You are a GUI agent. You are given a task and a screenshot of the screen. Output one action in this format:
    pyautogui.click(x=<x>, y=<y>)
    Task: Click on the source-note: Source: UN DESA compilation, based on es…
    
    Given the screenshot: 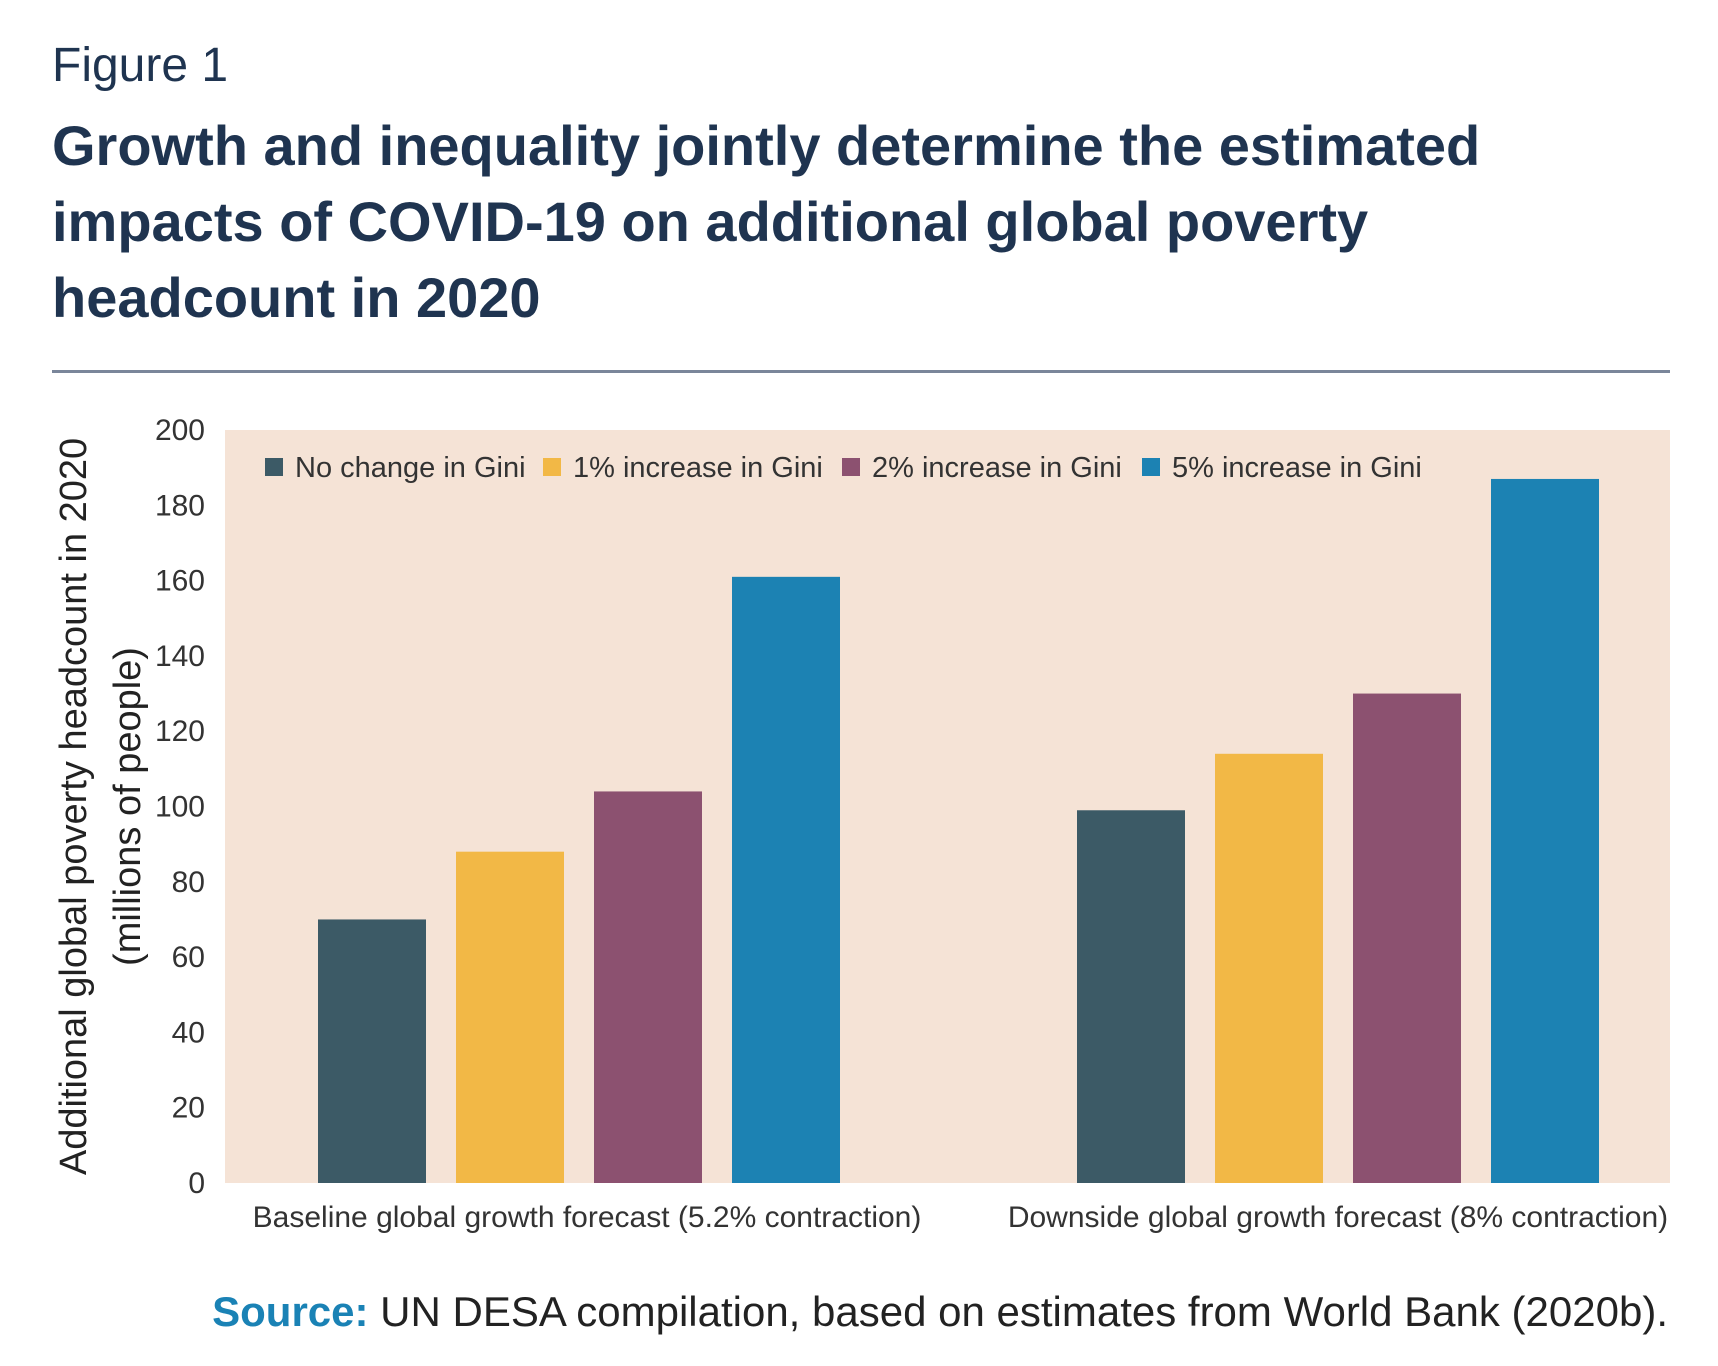 What is the action you would take?
    pyautogui.click(x=940, y=1312)
    